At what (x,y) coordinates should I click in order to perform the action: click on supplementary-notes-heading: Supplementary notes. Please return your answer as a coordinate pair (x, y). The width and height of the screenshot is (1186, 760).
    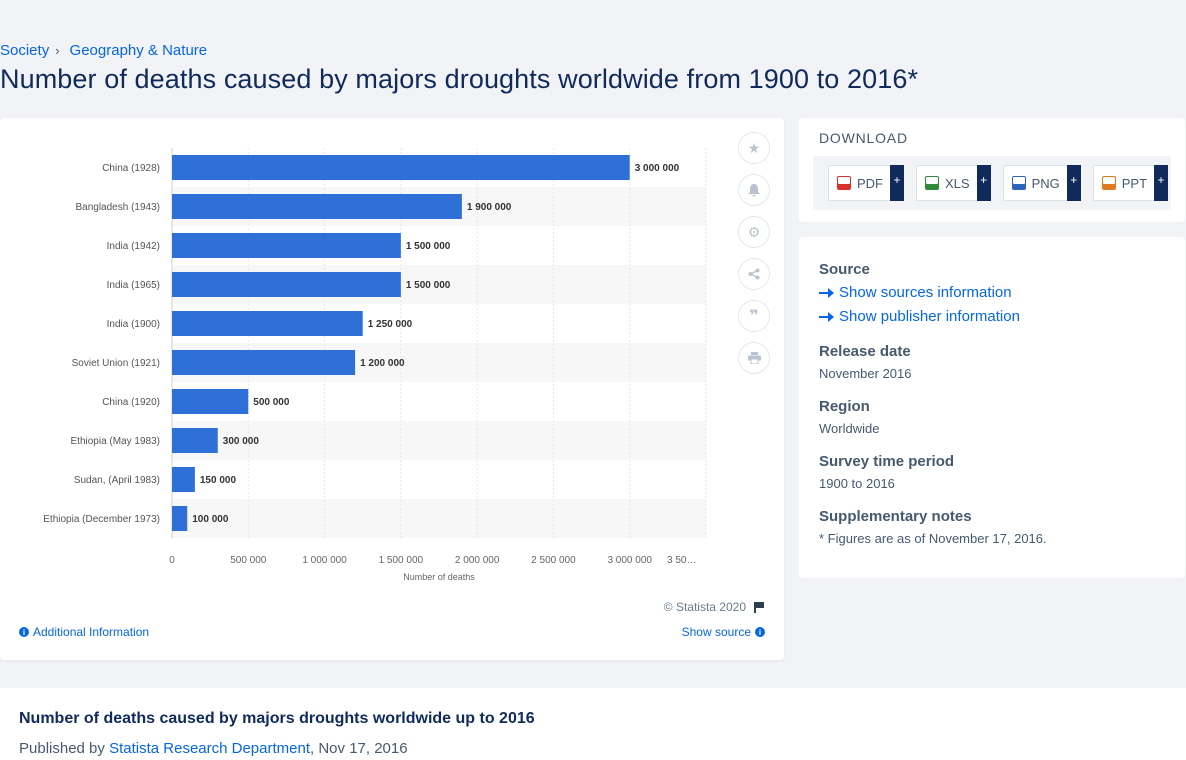
    Looking at the image, I should click on (895, 516).